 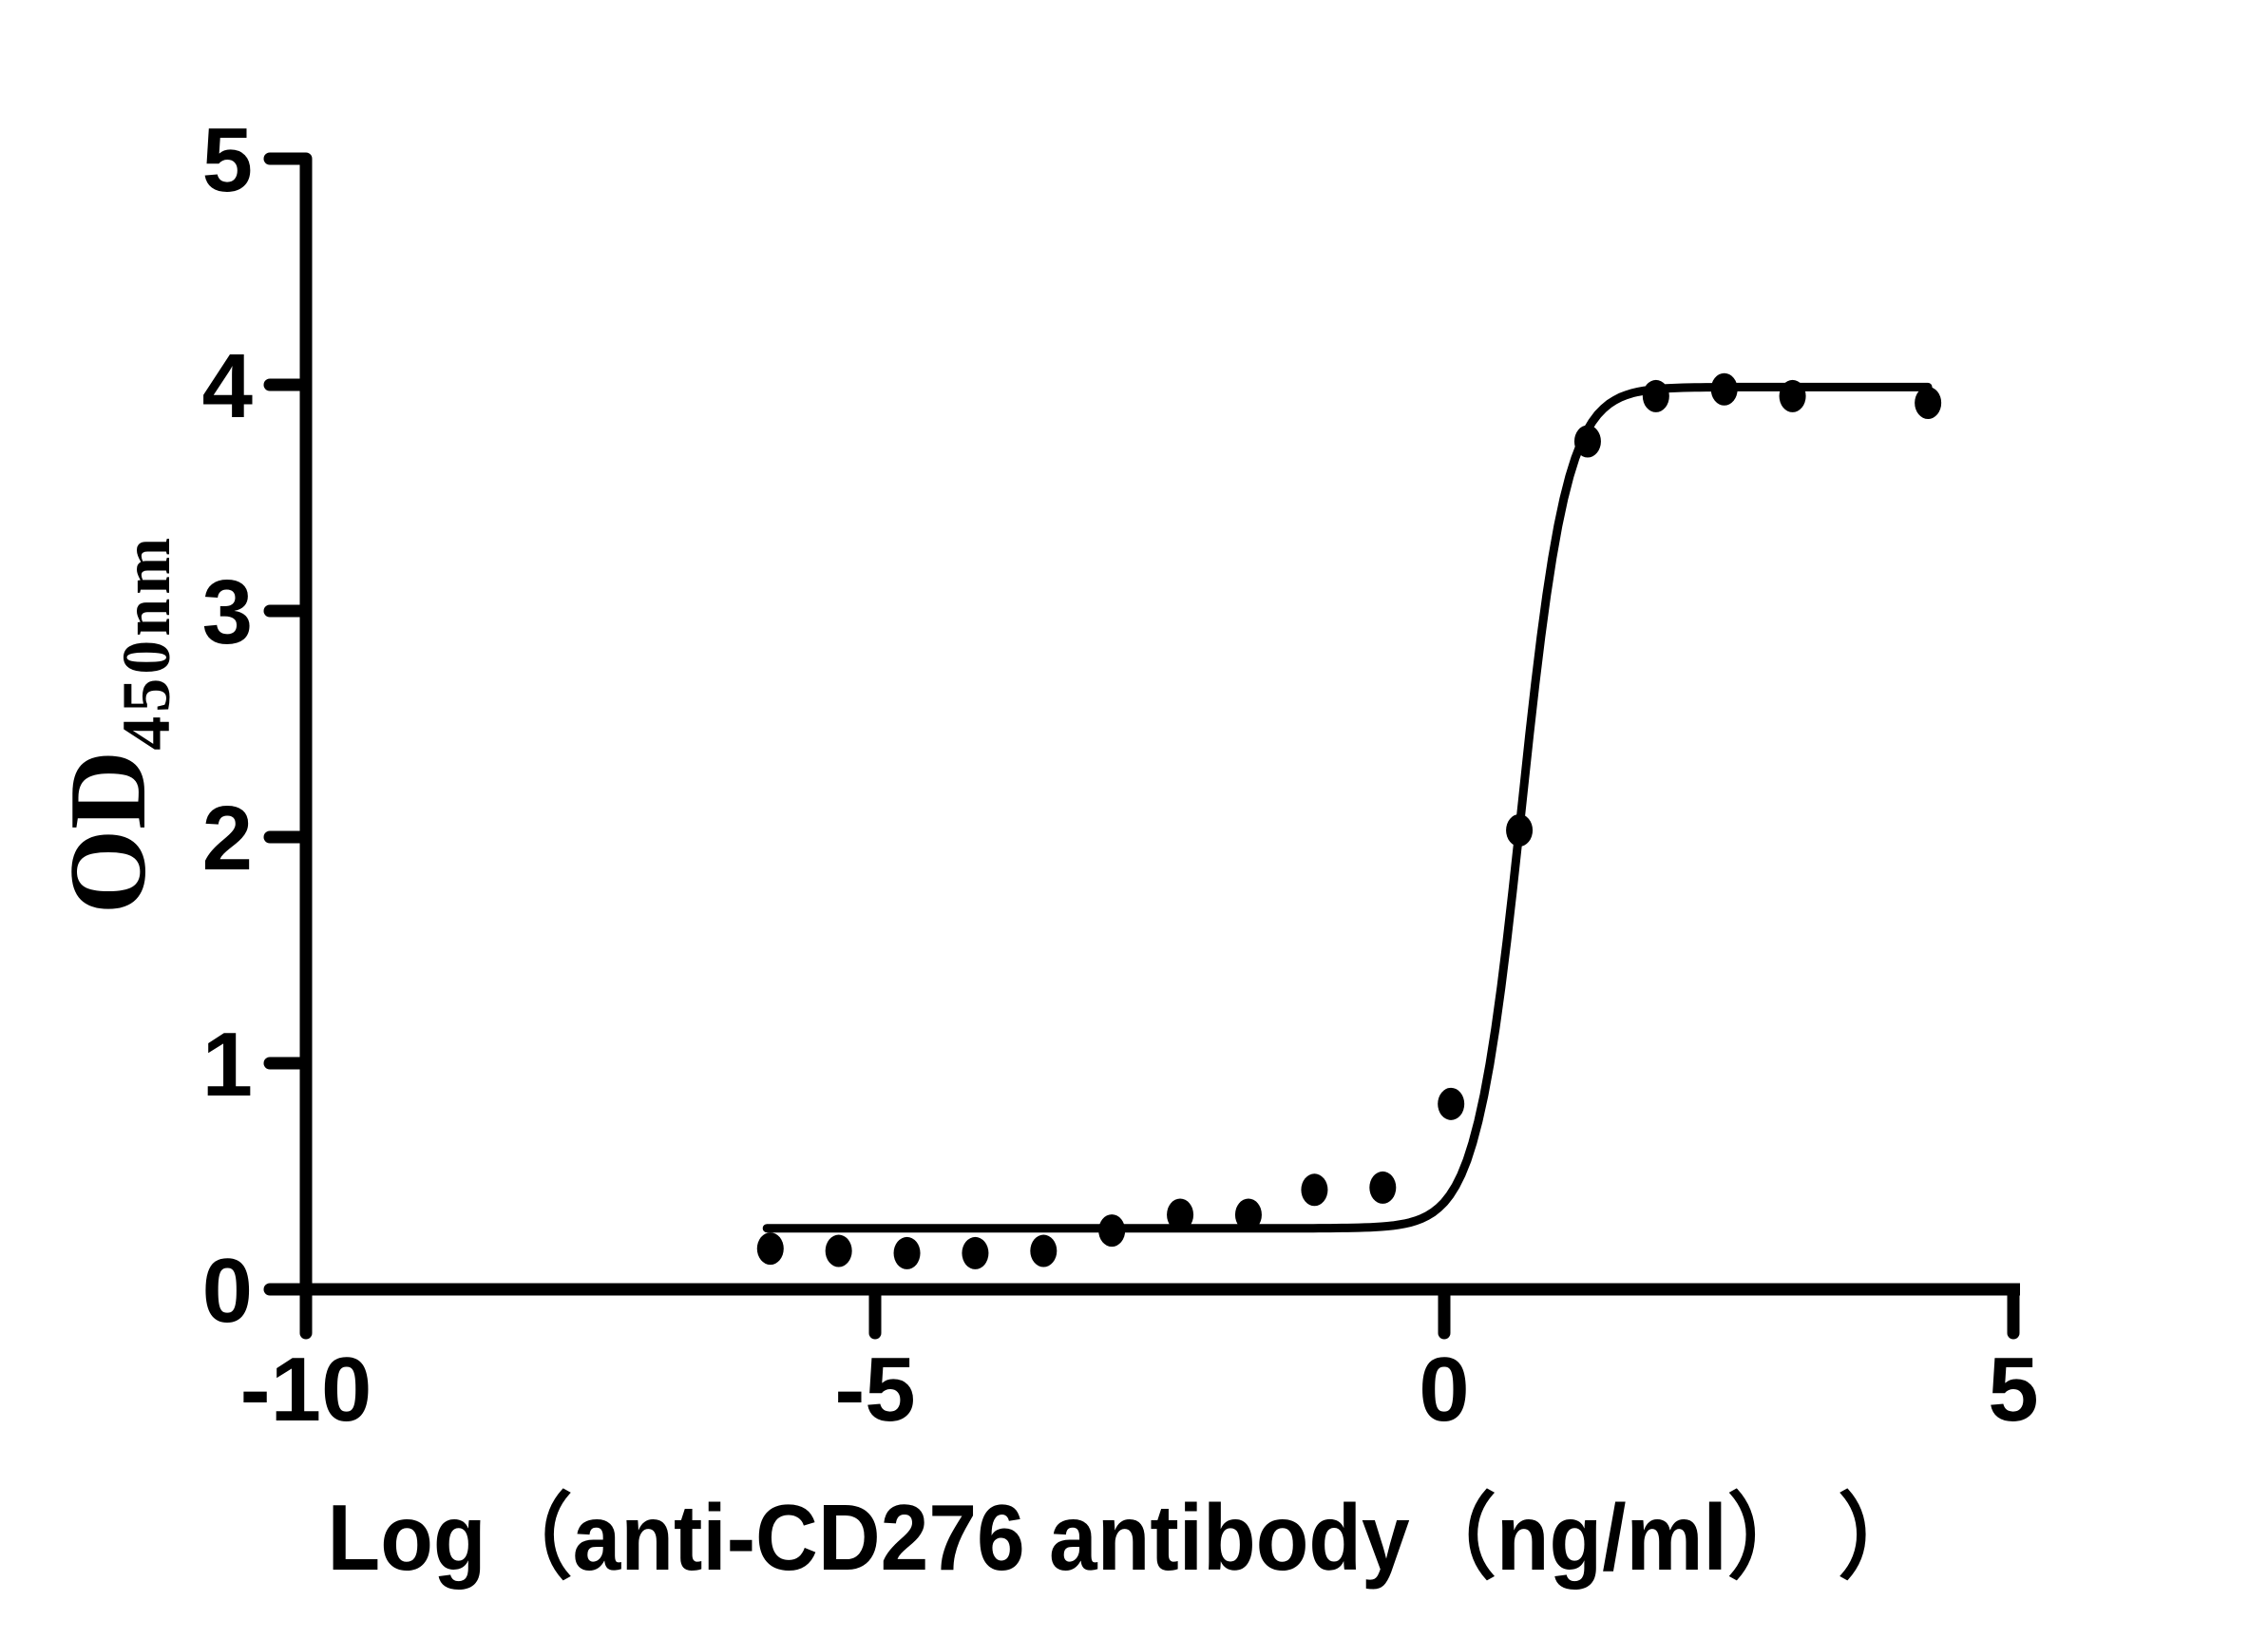 What do you see at coordinates (227, 838) in the screenshot?
I see `y-tick-label: 2` at bounding box center [227, 838].